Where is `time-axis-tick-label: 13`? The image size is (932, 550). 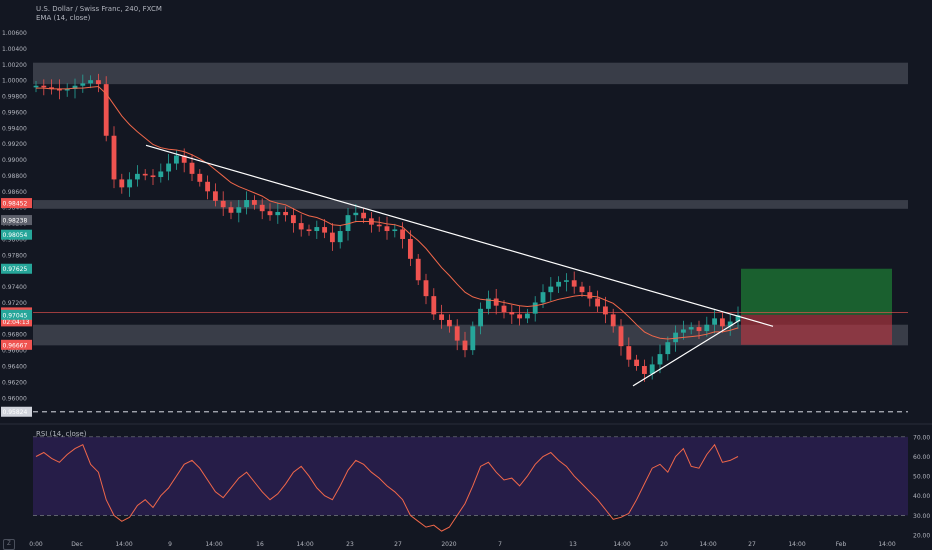 time-axis-tick-label: 13 is located at coordinates (573, 544).